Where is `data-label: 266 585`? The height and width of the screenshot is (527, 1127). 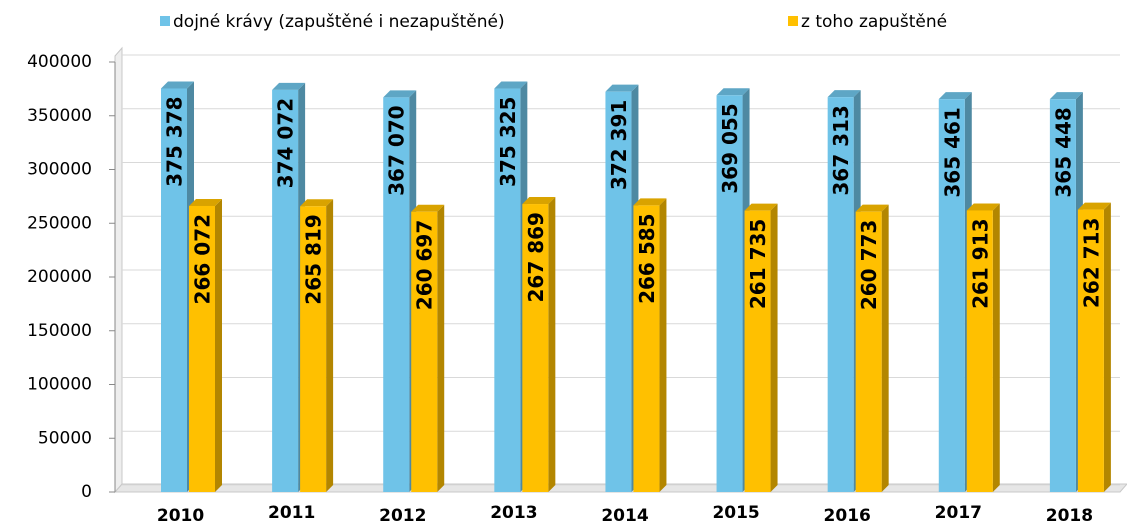
data-label: 266 585 is located at coordinates (647, 258).